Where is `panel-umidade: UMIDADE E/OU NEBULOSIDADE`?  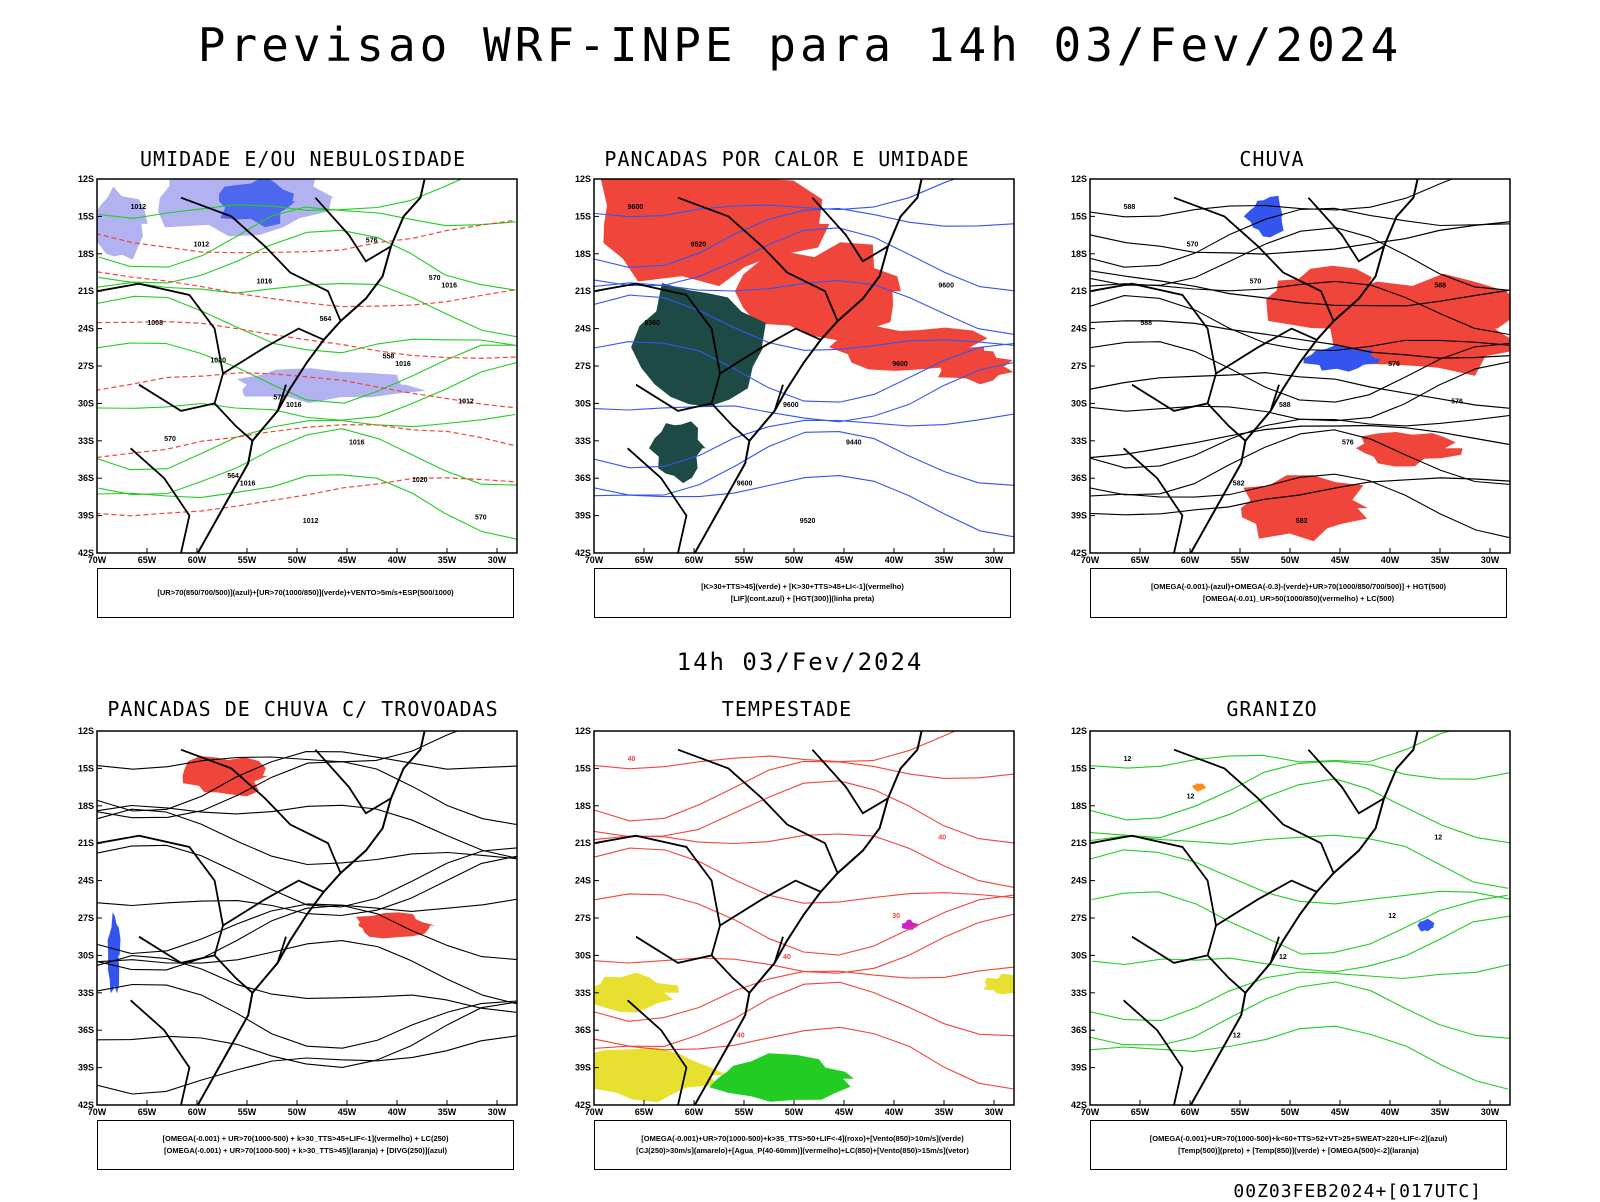
panel-umidade: UMIDADE E/OU NEBULOSIDADE is located at coordinates (303, 387).